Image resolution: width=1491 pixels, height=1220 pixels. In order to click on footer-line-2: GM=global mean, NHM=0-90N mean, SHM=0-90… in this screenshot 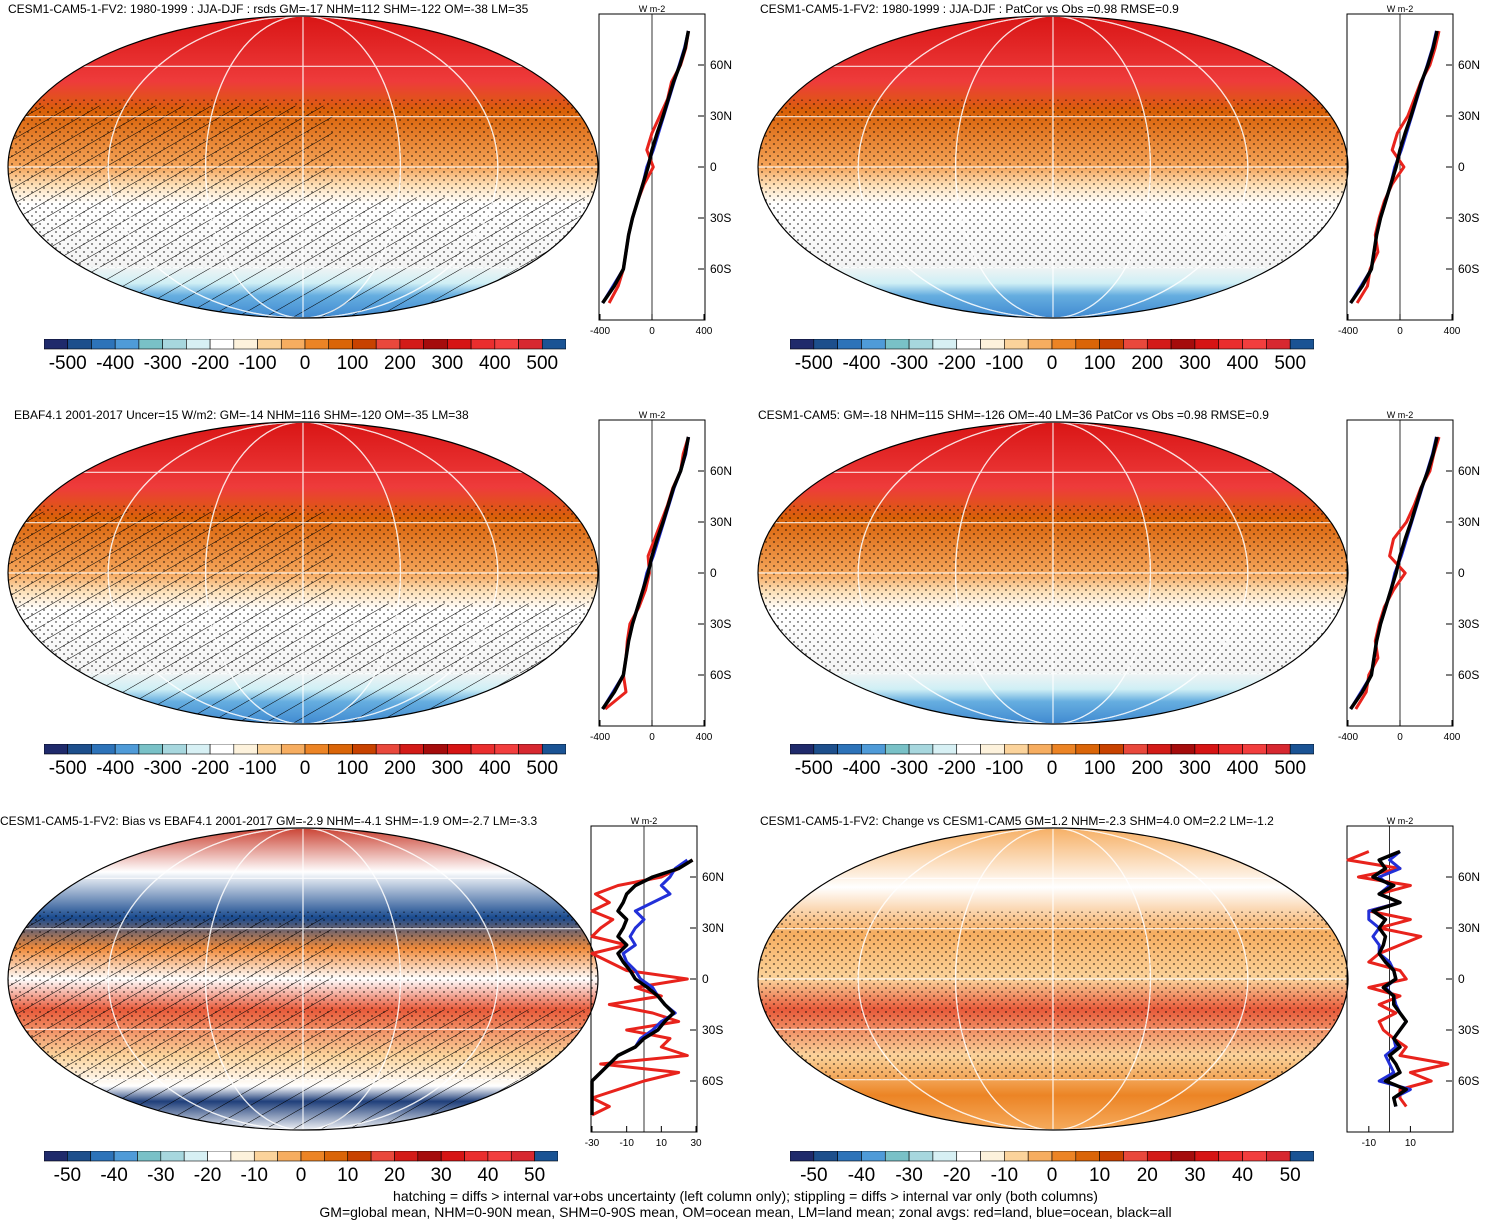, I will do `click(745, 1212)`.